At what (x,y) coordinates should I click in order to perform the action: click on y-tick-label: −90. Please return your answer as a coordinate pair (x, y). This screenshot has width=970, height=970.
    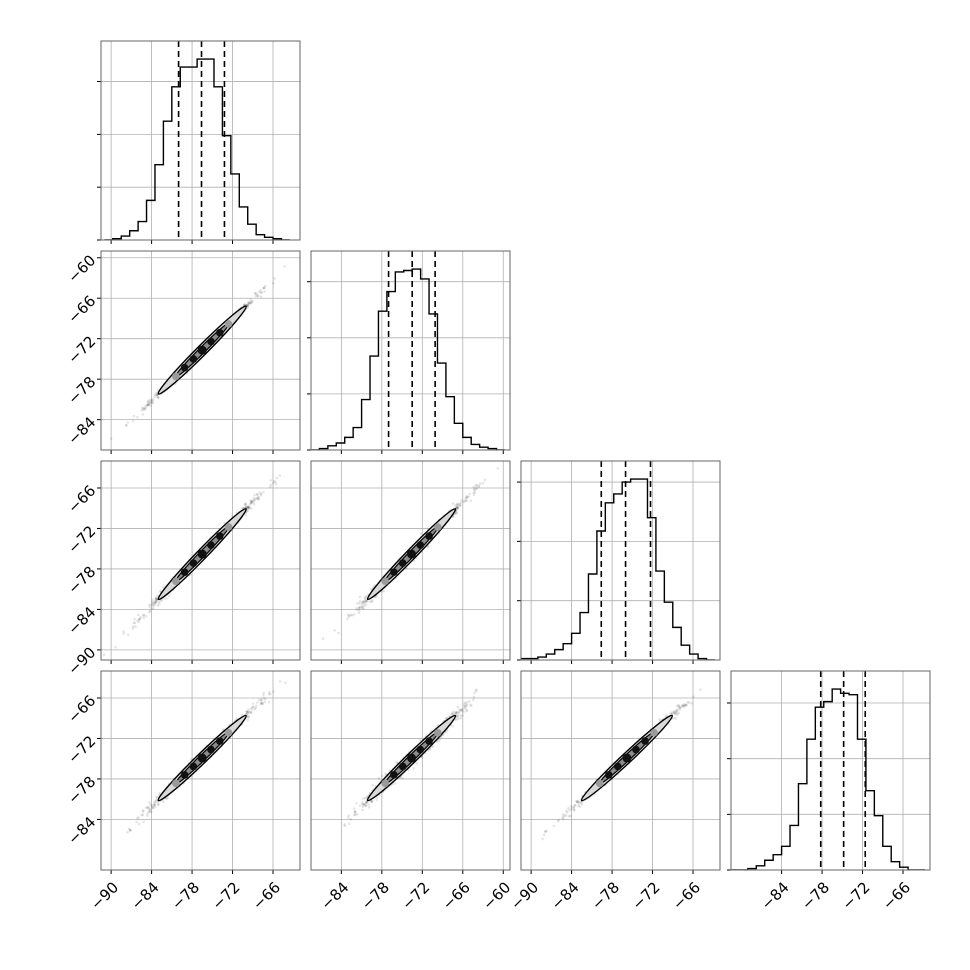
    Looking at the image, I should click on (81, 661).